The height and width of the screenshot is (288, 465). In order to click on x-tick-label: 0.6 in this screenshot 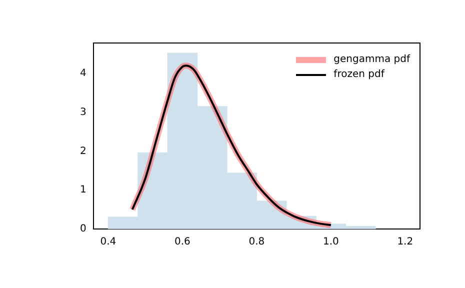, I will do `click(182, 242)`.